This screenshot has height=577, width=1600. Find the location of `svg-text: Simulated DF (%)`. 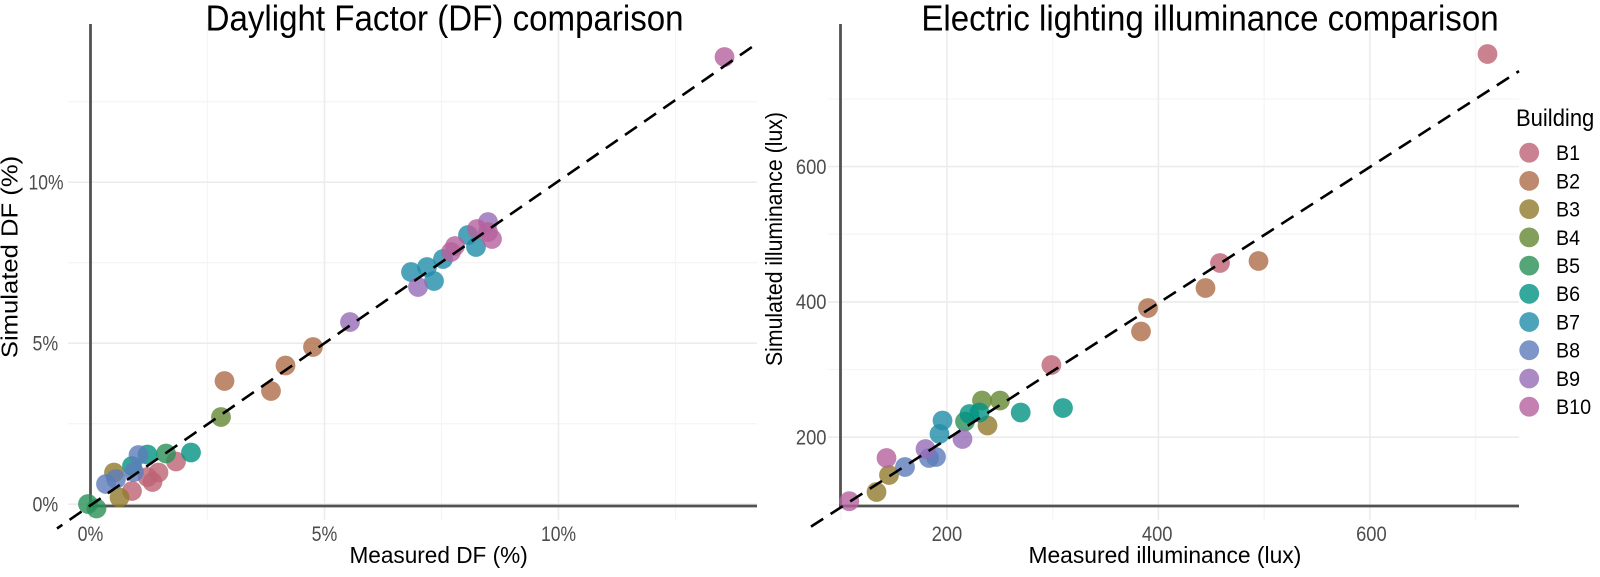

svg-text: Simulated DF (%) is located at coordinates (11, 257).